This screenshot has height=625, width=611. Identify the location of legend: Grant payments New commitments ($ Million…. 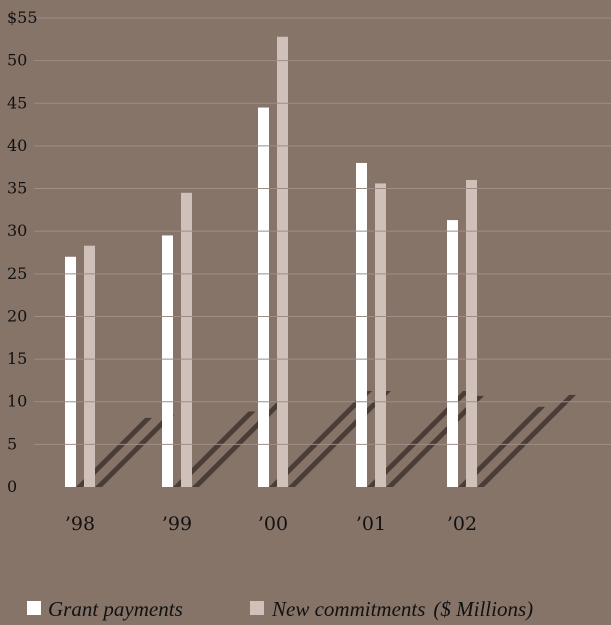
(280, 609).